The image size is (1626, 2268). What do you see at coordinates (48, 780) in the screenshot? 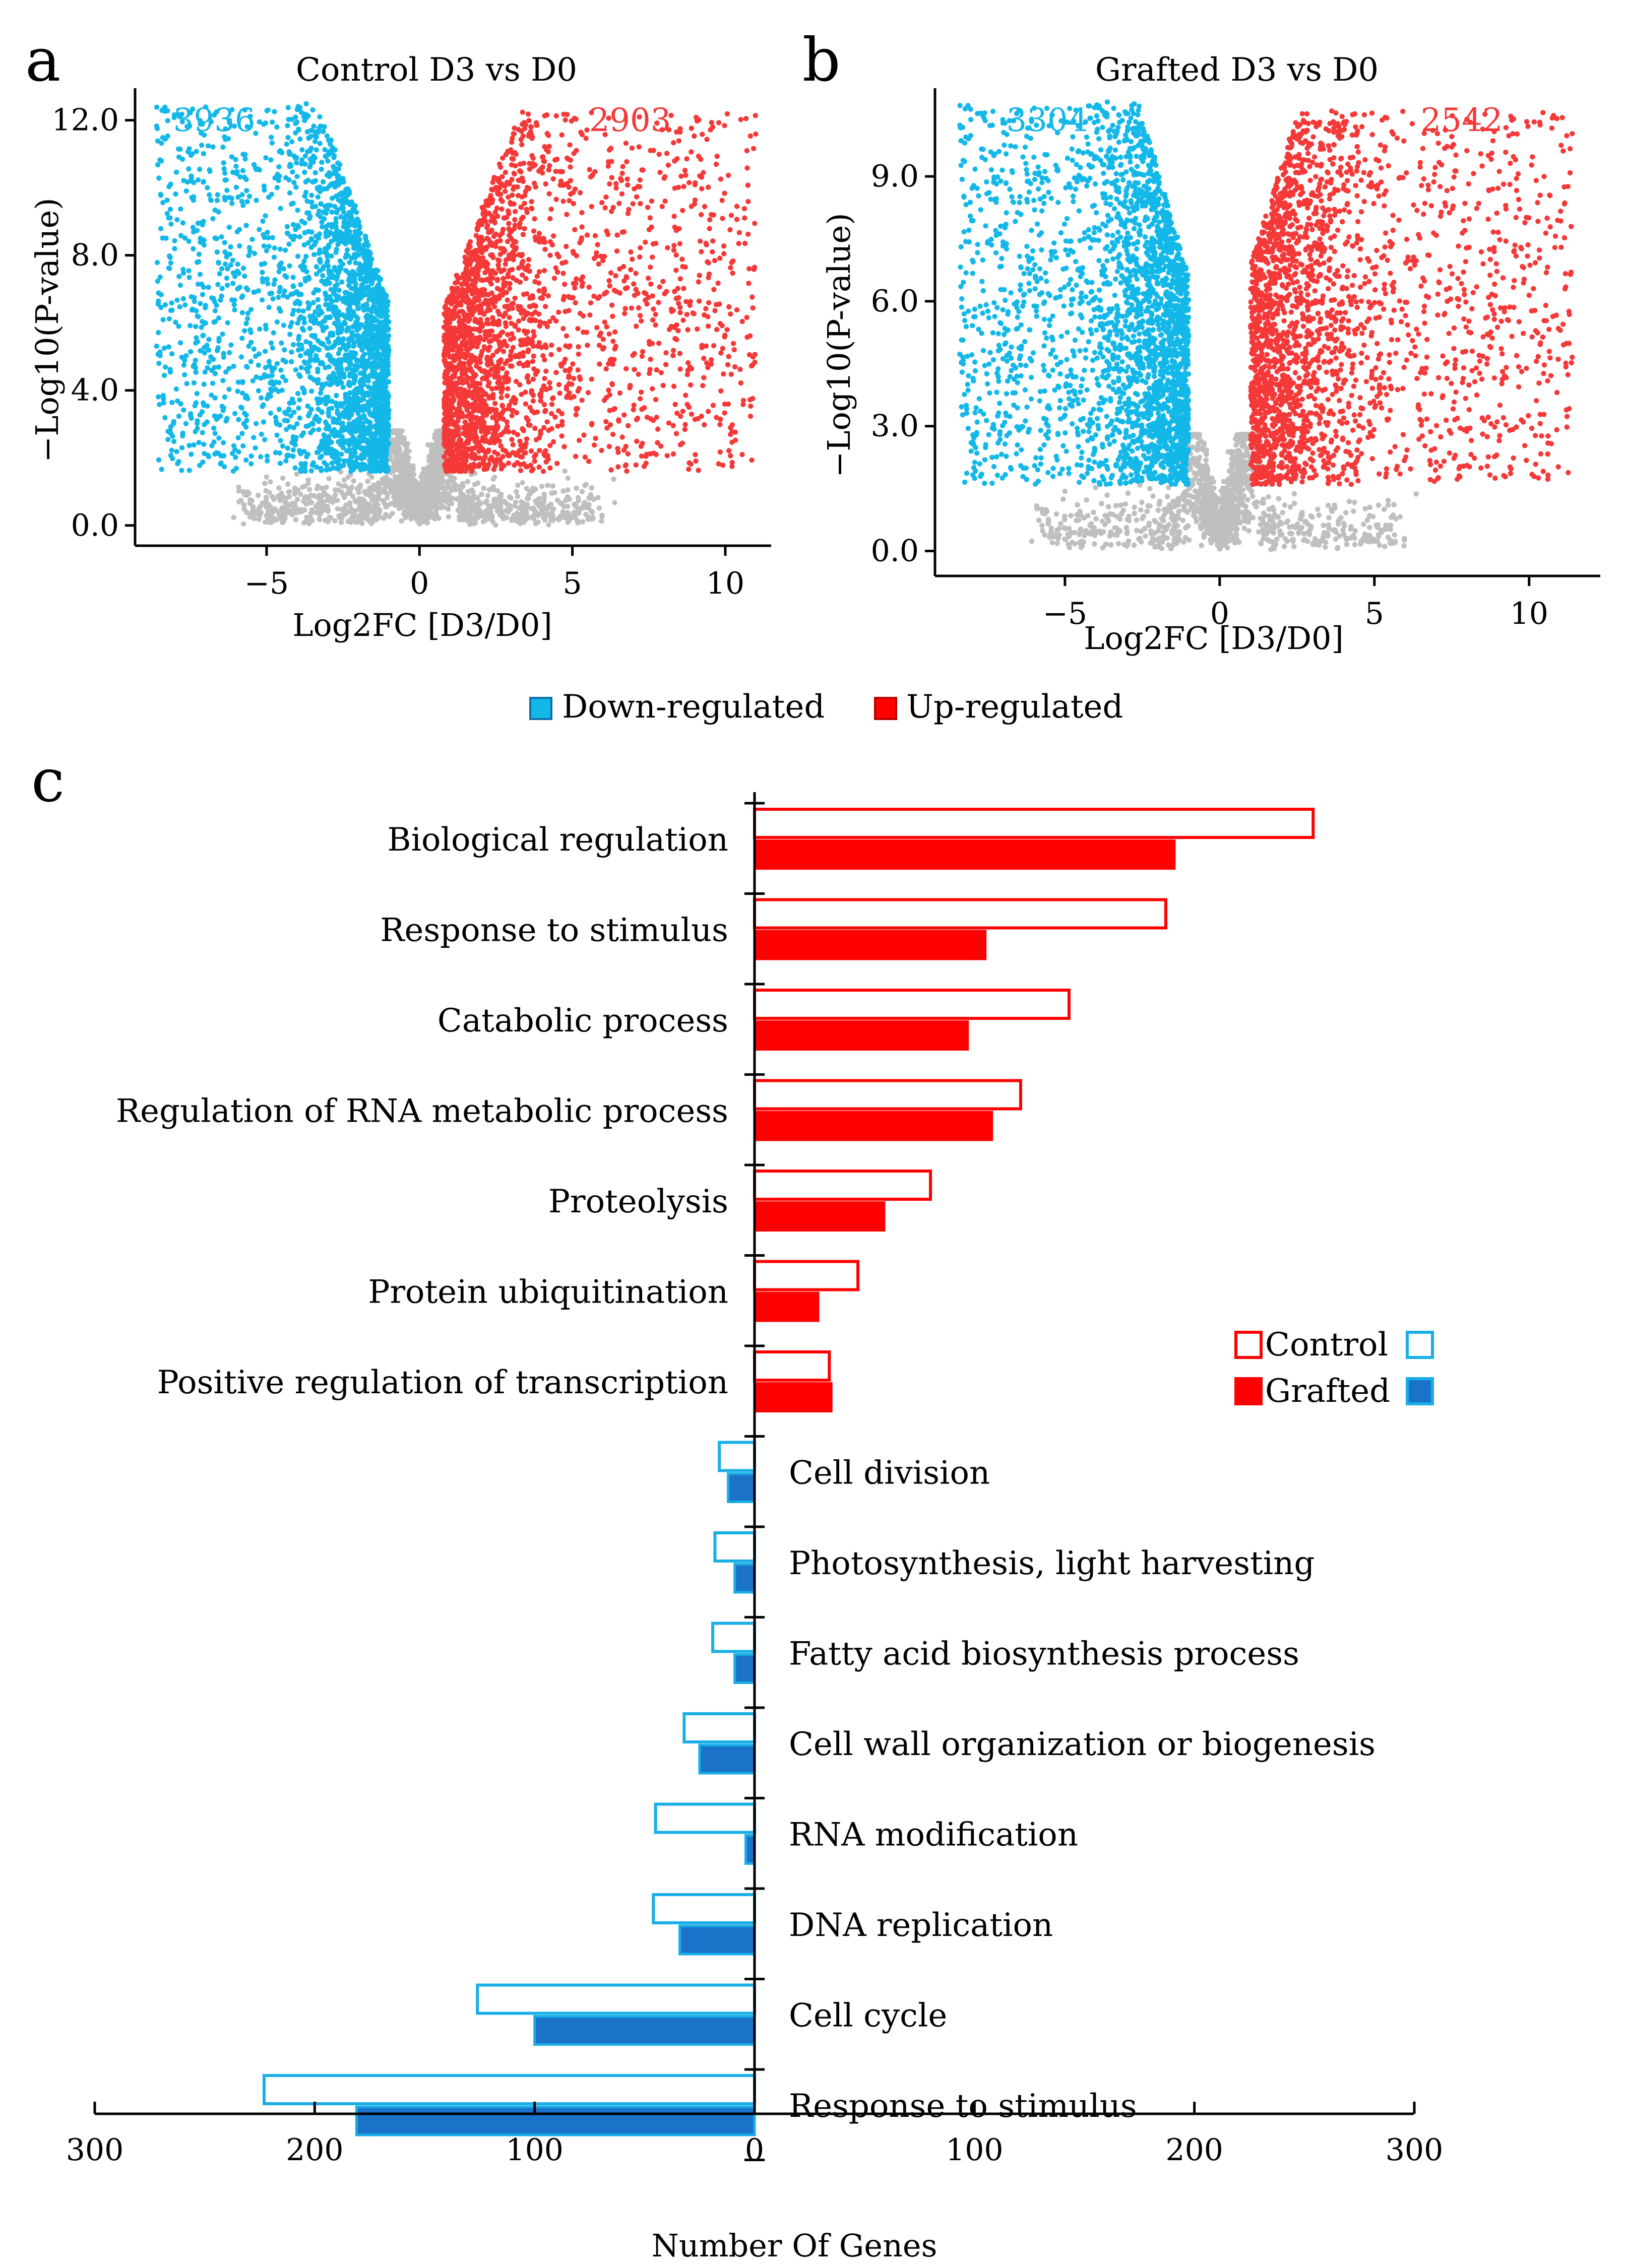
I see `panel-label-c: c` at bounding box center [48, 780].